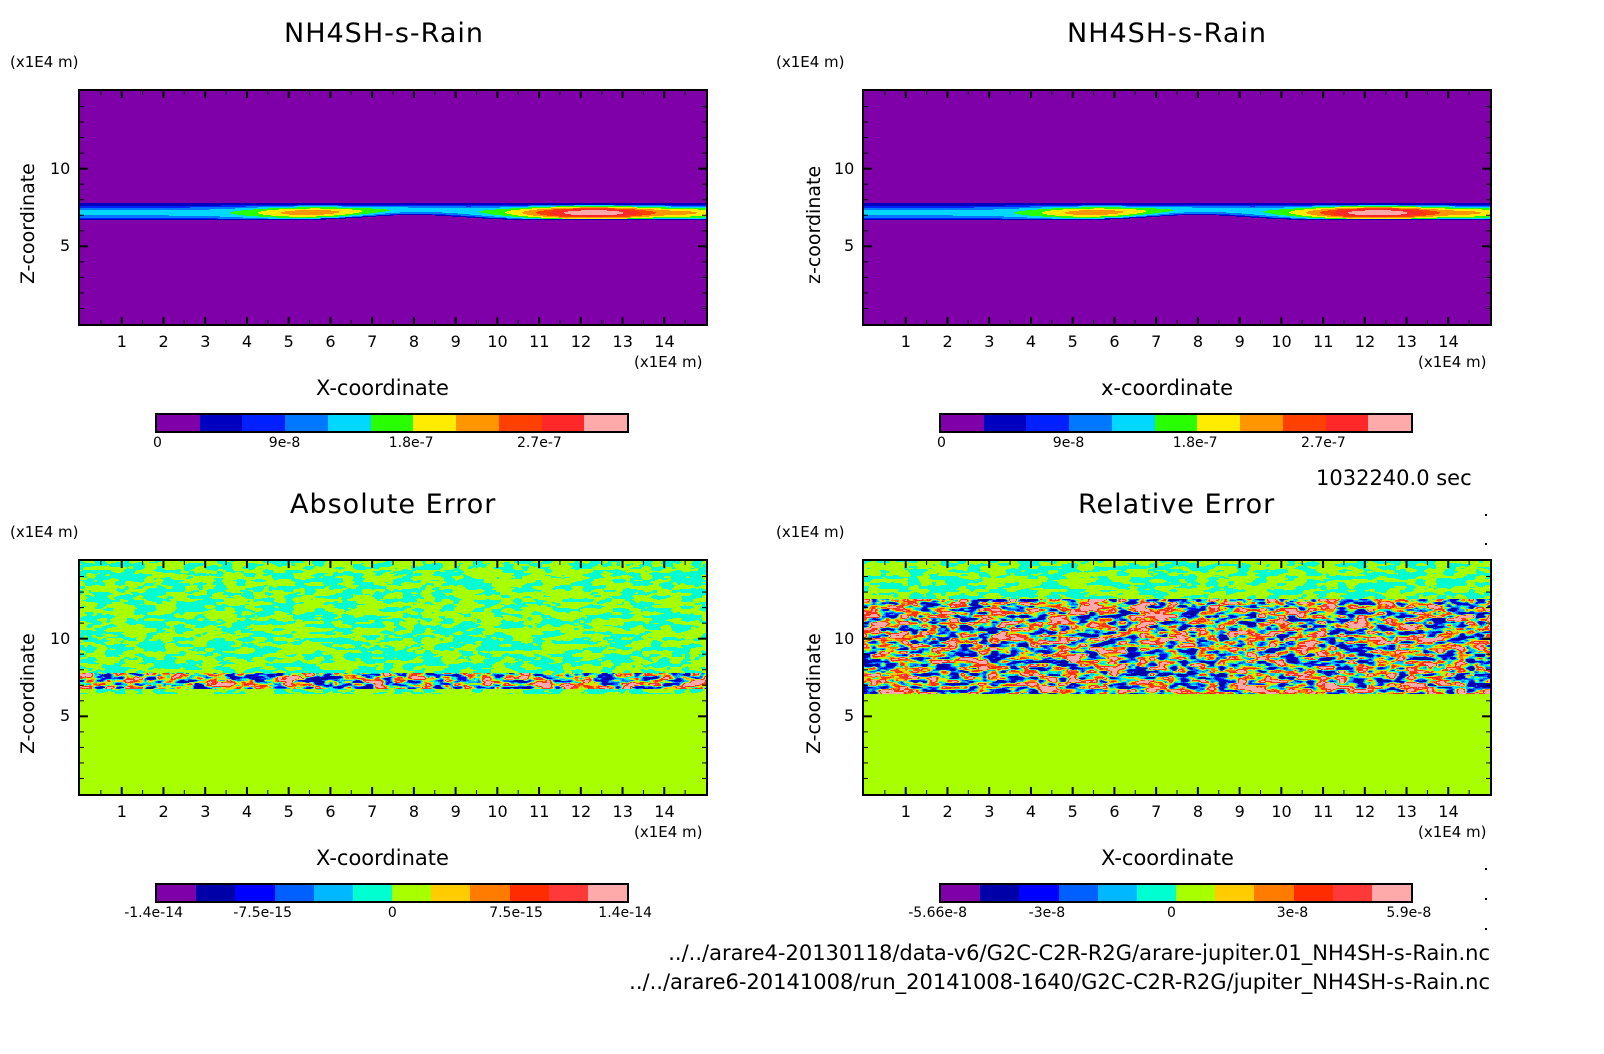 The height and width of the screenshot is (1054, 1604). What do you see at coordinates (1167, 388) in the screenshot?
I see `panel-2-x-label: x-coordinate` at bounding box center [1167, 388].